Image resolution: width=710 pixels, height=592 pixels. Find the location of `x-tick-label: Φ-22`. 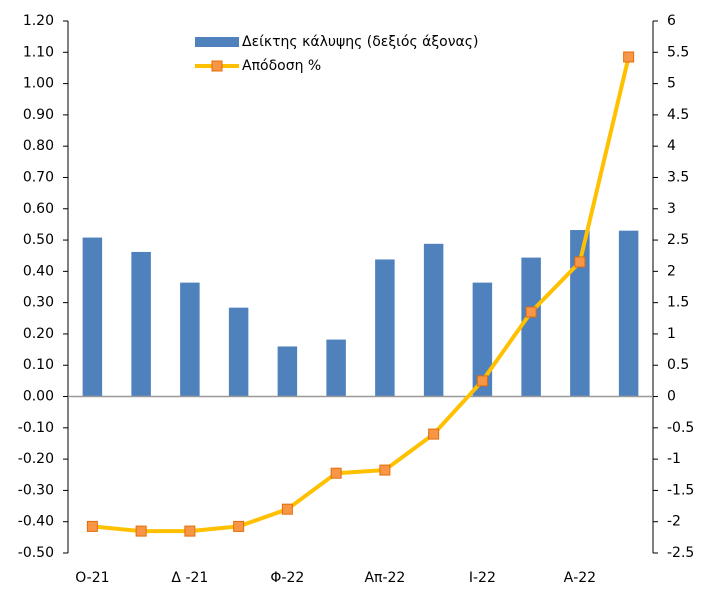

x-tick-label: Φ-22 is located at coordinates (287, 578).